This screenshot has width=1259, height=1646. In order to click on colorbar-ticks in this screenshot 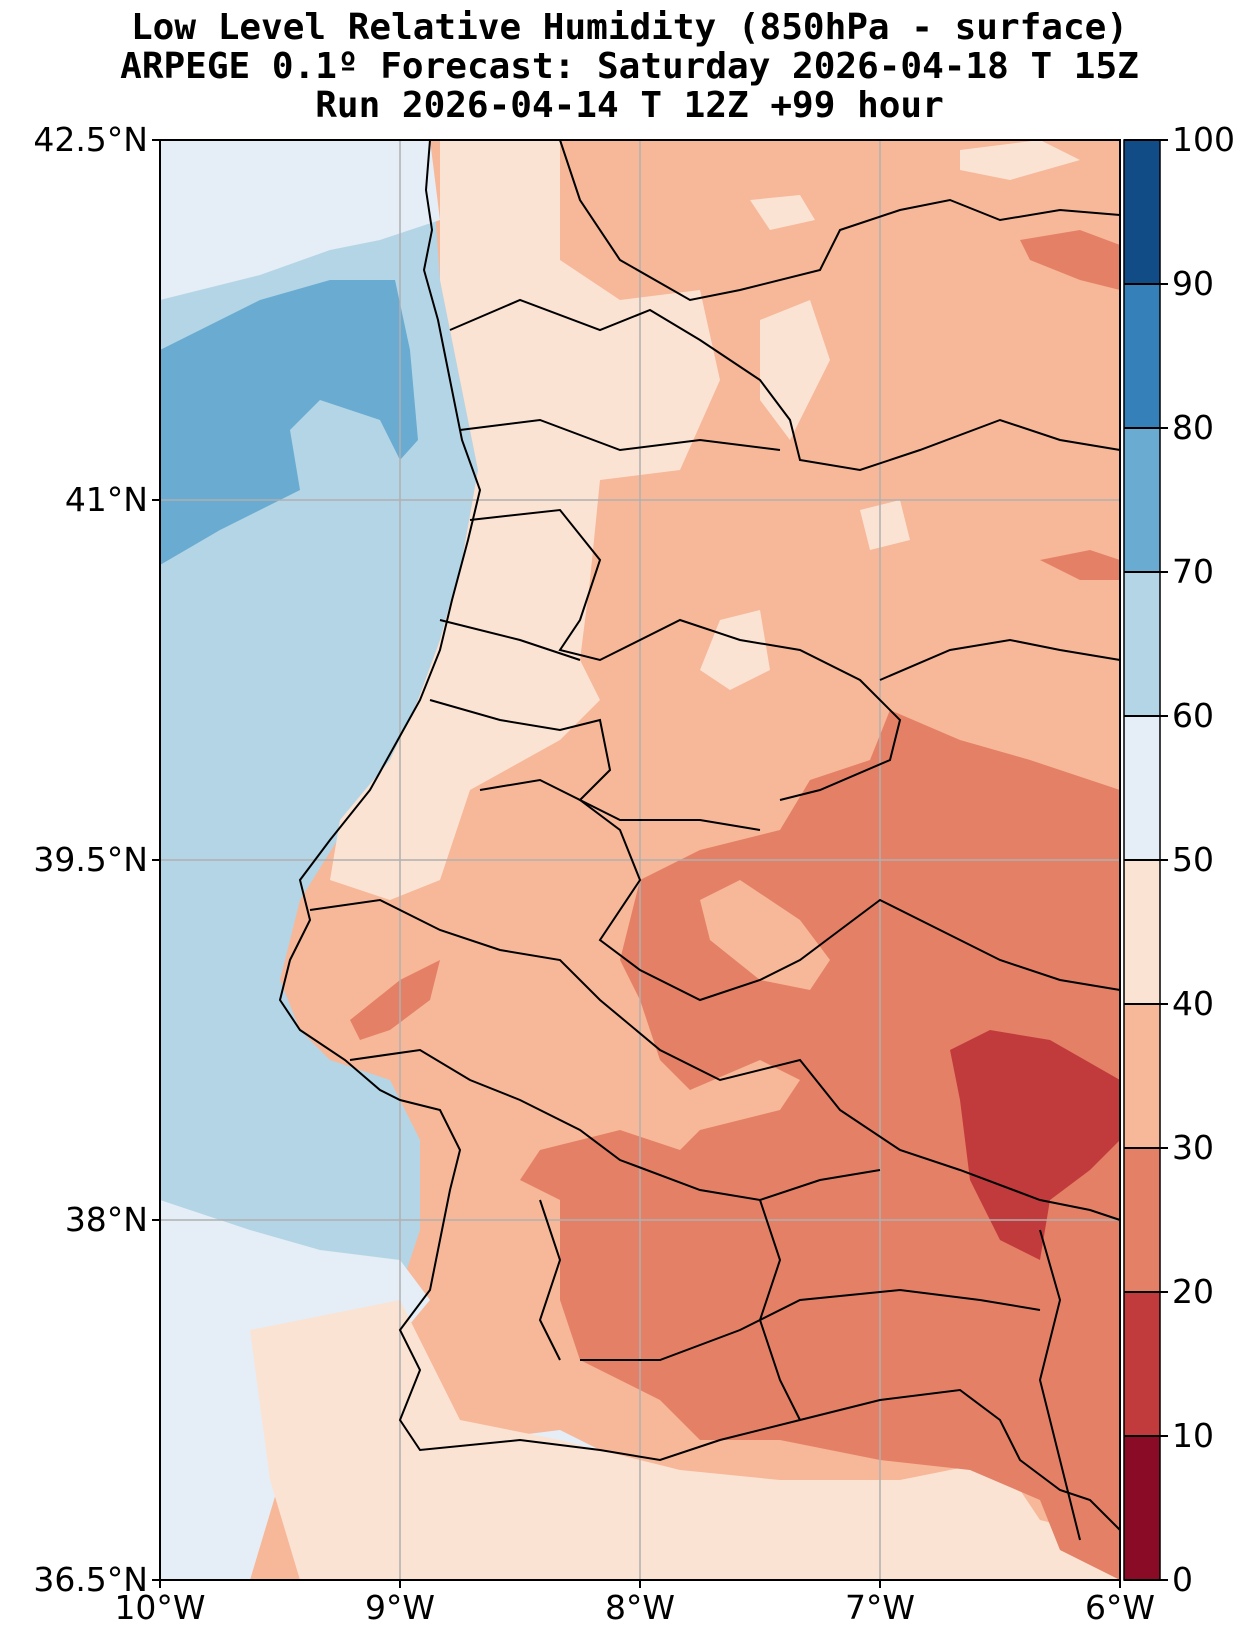, I will do `click(1146, 860)`.